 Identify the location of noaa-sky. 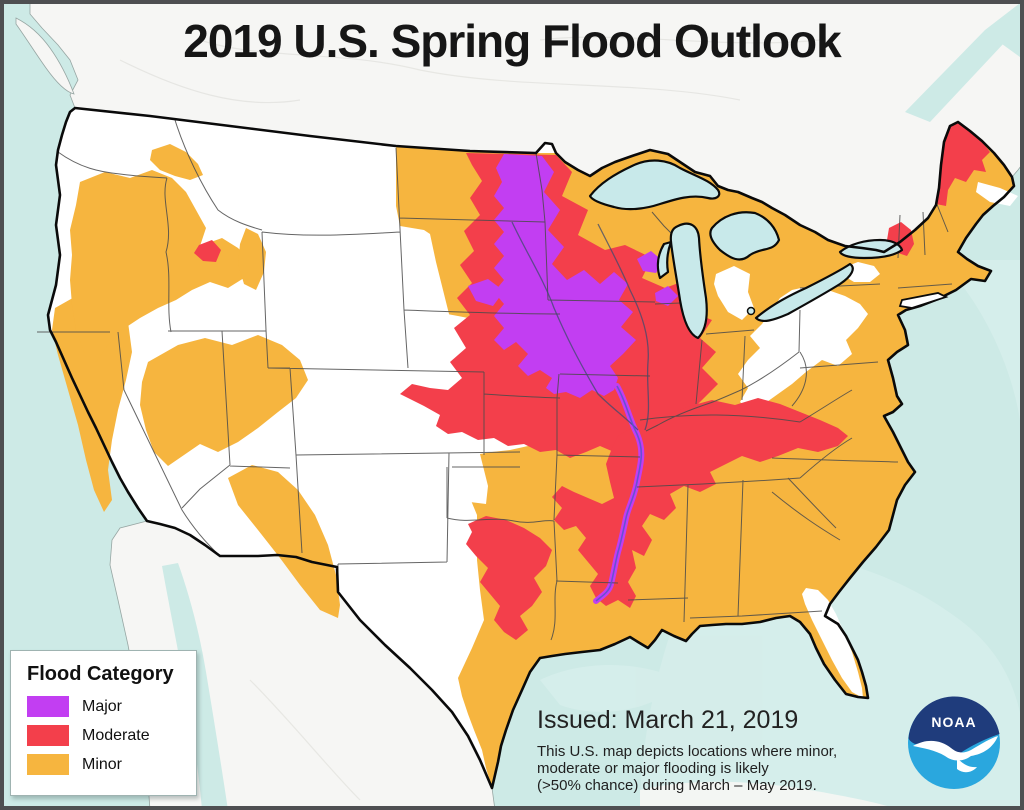
(954, 725).